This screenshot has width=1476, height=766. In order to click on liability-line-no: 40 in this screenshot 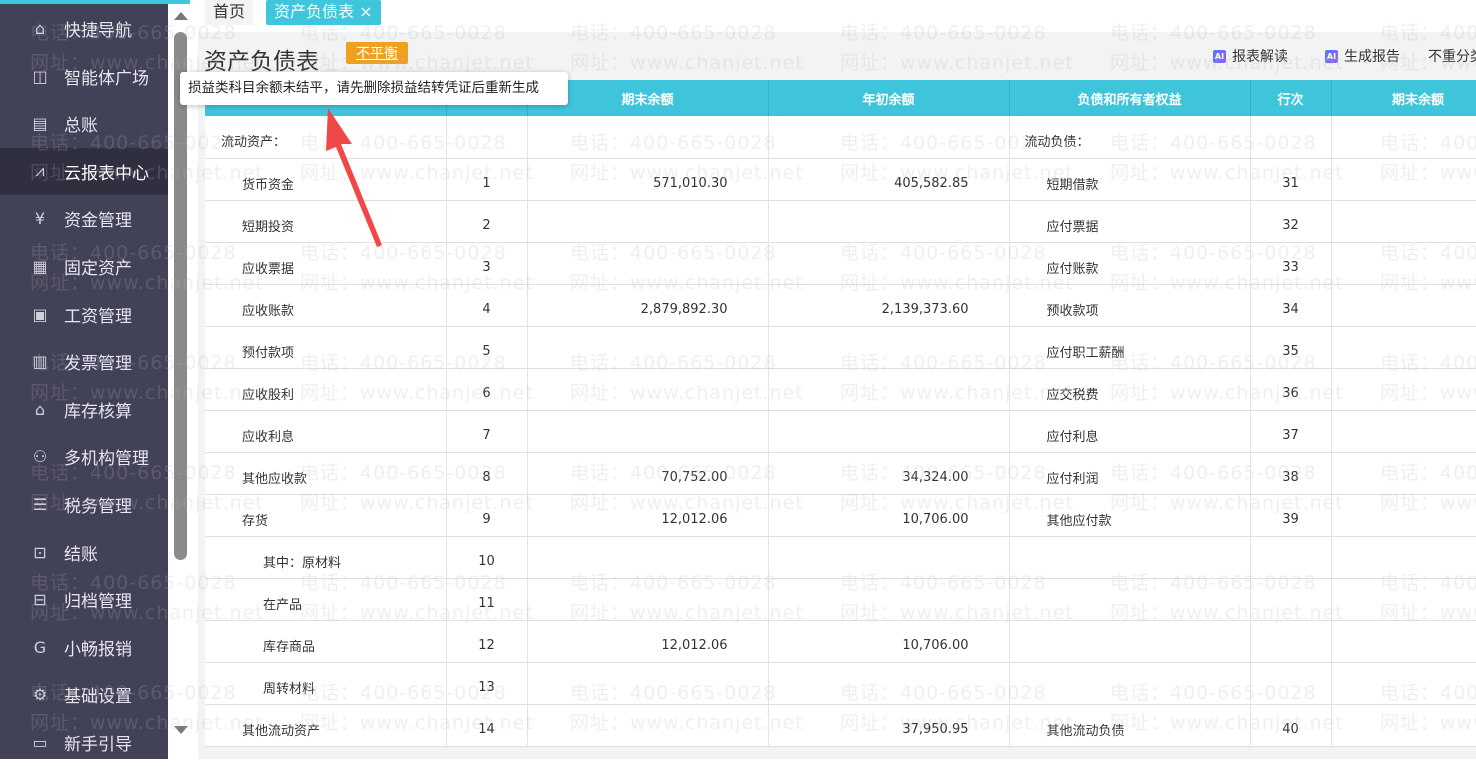, I will do `click(1291, 725)`.